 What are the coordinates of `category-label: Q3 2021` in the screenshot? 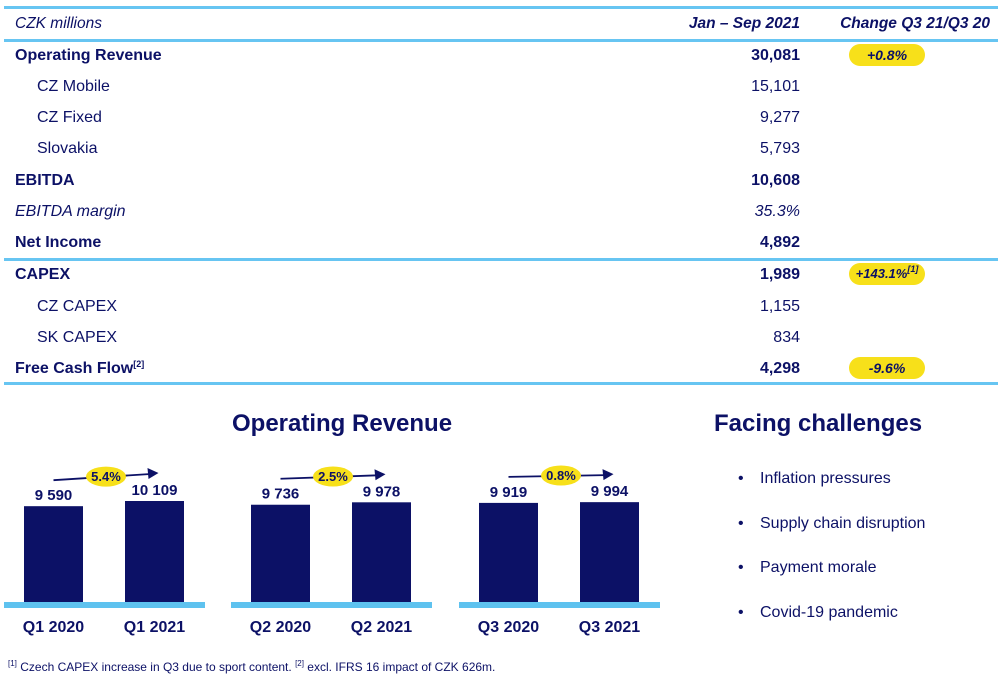 It's located at (609, 627).